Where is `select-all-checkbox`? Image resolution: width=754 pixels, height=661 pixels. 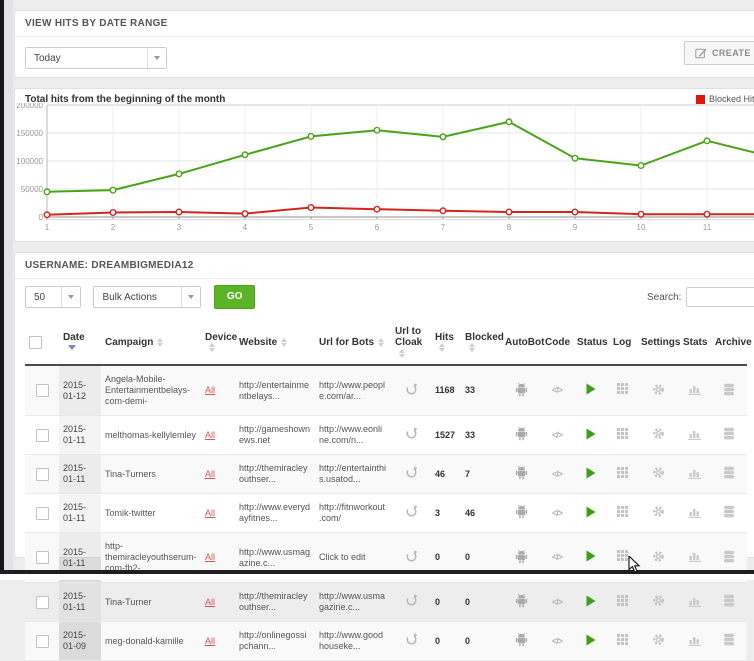
select-all-checkbox is located at coordinates (35, 342).